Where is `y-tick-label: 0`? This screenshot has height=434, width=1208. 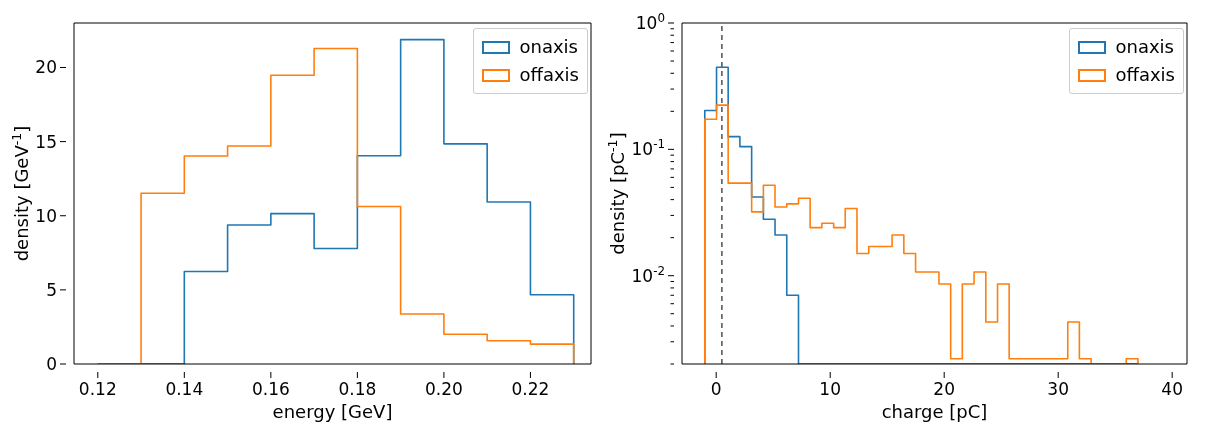 y-tick-label: 0 is located at coordinates (51, 363).